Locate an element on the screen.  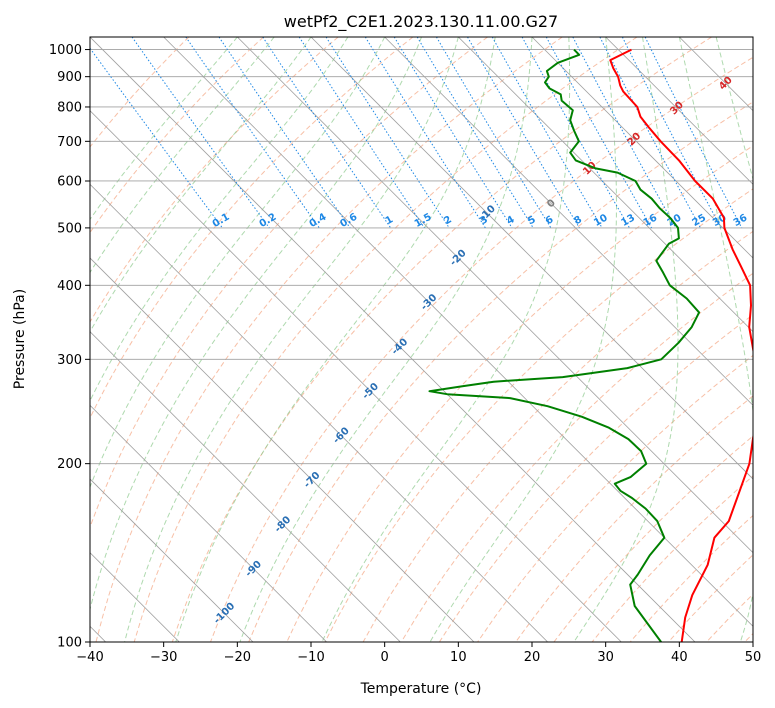
mixing-ratio-label: 2 is located at coordinates (448, 220).